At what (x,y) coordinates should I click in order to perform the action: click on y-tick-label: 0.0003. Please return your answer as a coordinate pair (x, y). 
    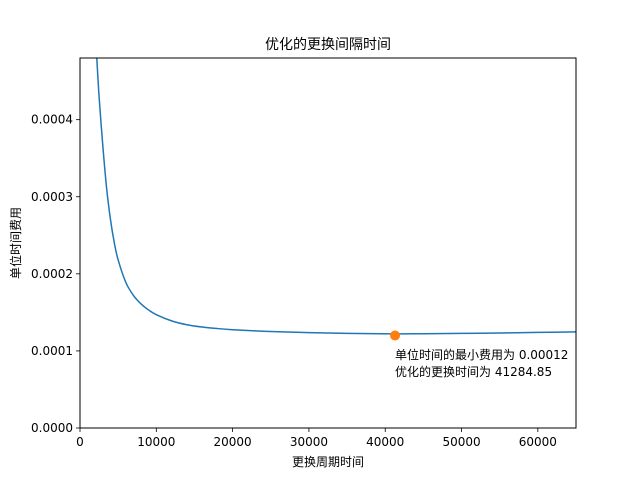
    Looking at the image, I should click on (52, 197).